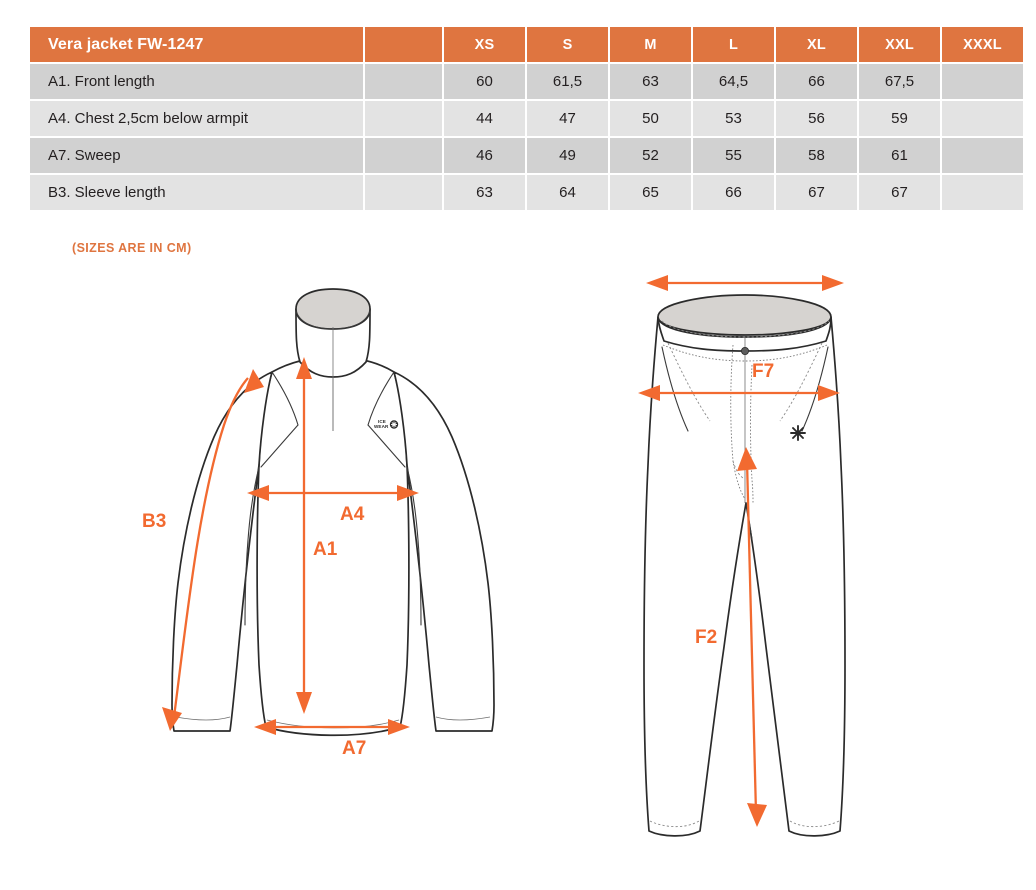  What do you see at coordinates (567, 118) in the screenshot?
I see `value-s: 47` at bounding box center [567, 118].